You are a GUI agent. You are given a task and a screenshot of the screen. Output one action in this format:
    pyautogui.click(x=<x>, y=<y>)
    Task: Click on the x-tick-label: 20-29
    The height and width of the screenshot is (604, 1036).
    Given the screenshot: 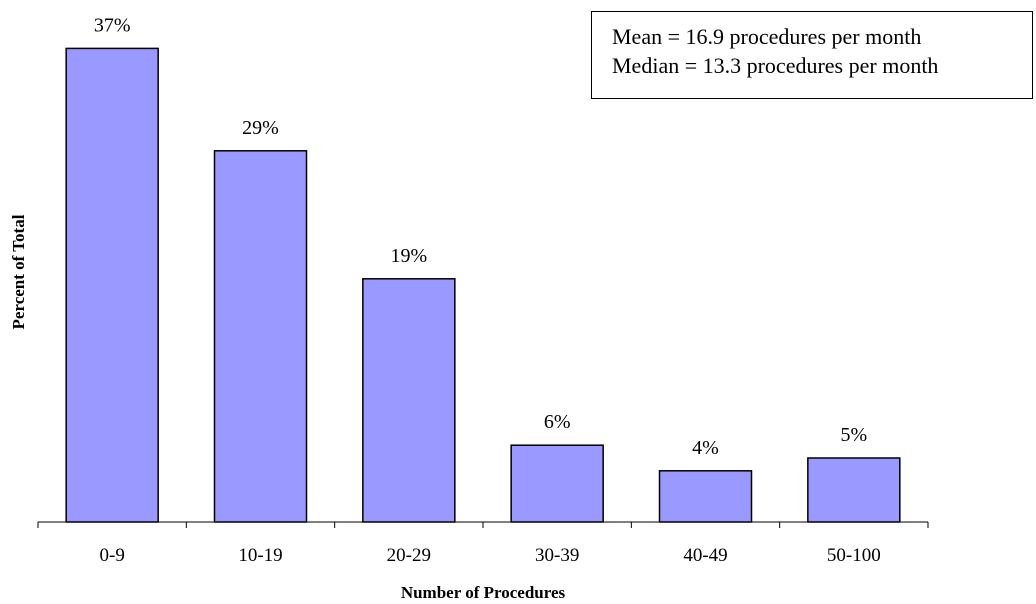 What is the action you would take?
    pyautogui.click(x=409, y=555)
    